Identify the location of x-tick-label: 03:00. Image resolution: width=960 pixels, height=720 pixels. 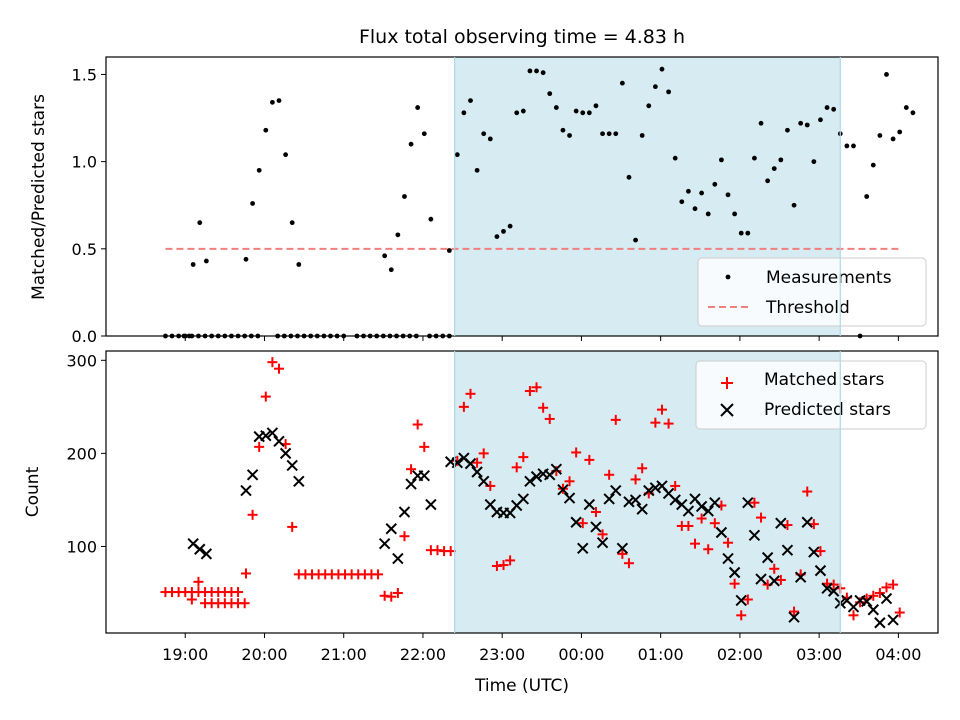
(819, 654).